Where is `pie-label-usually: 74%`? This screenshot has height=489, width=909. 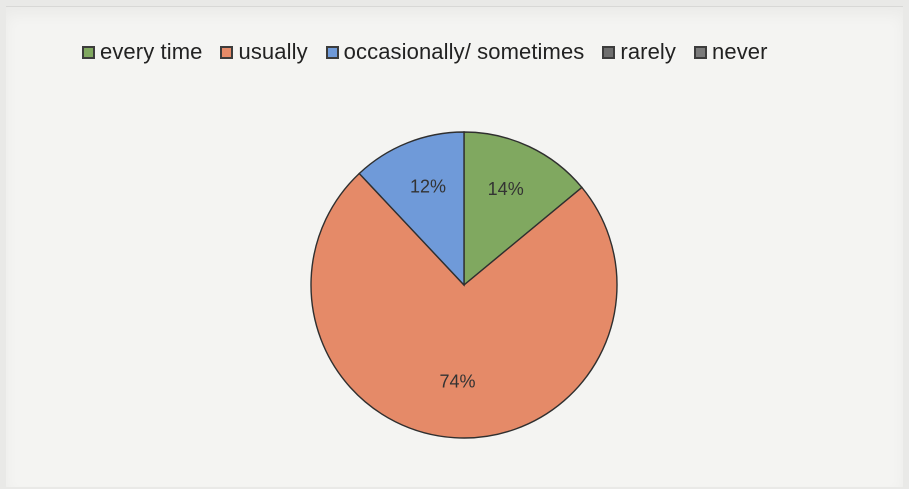 pie-label-usually: 74% is located at coordinates (457, 382).